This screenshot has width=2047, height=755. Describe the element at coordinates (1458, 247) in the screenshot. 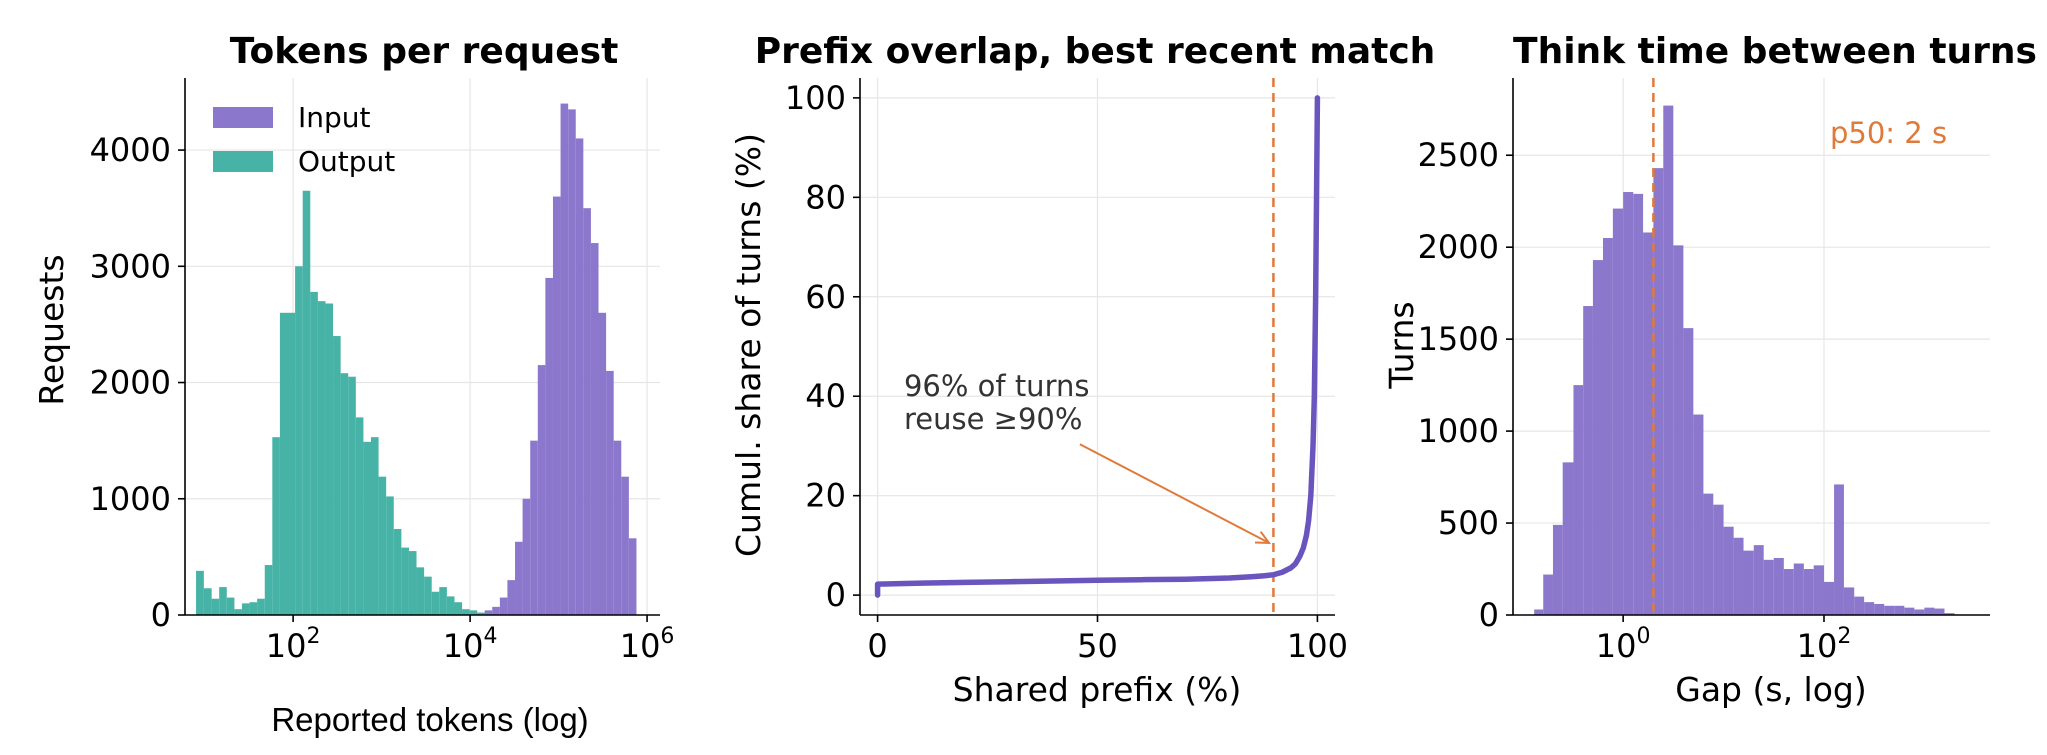

I see `ytick-label-4: 2000` at that location.